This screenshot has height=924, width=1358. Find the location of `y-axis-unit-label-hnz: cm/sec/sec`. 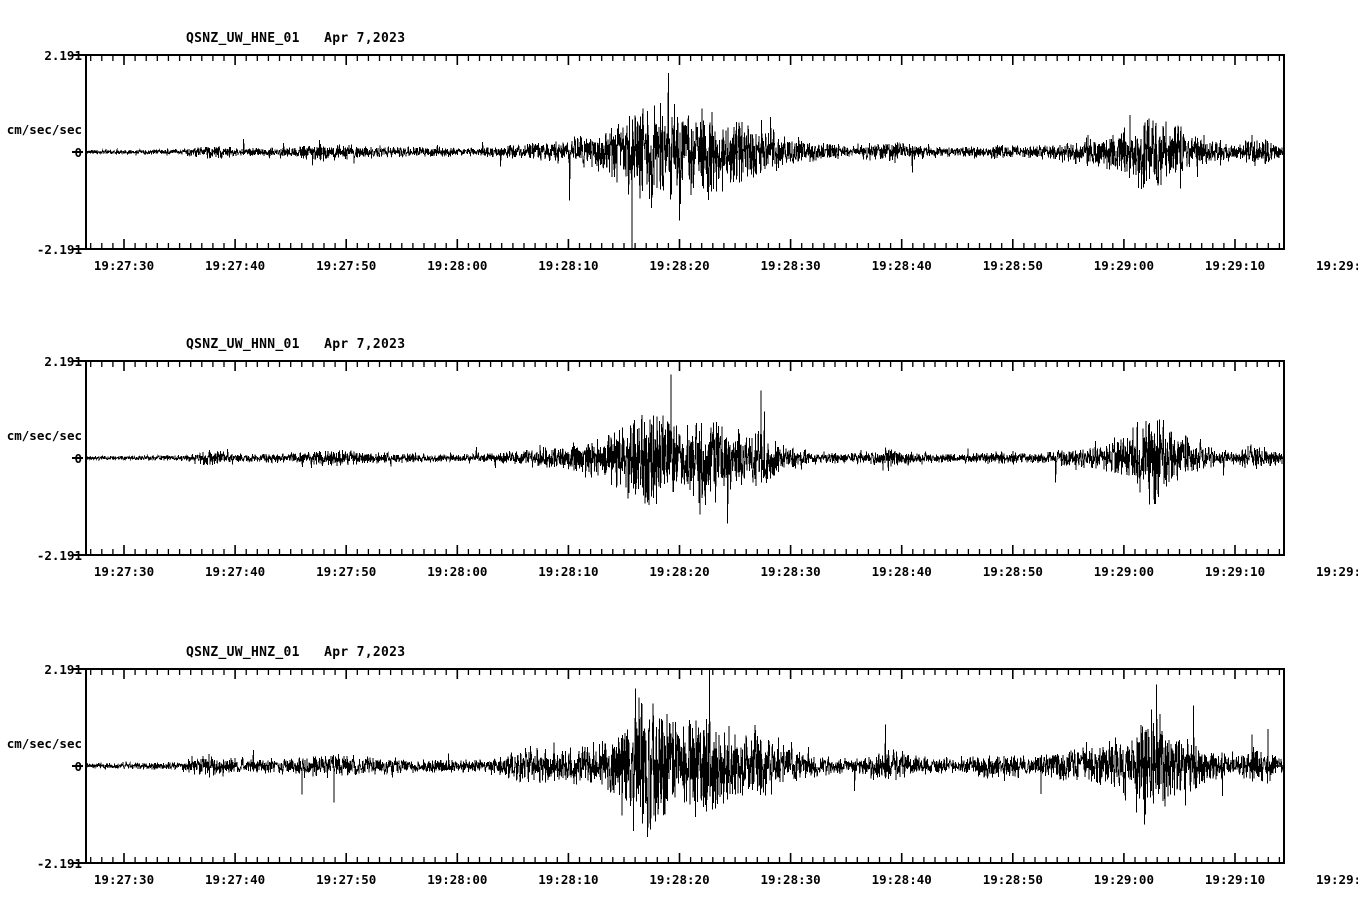

y-axis-unit-label-hnz: cm/sec/sec is located at coordinates (44, 743).